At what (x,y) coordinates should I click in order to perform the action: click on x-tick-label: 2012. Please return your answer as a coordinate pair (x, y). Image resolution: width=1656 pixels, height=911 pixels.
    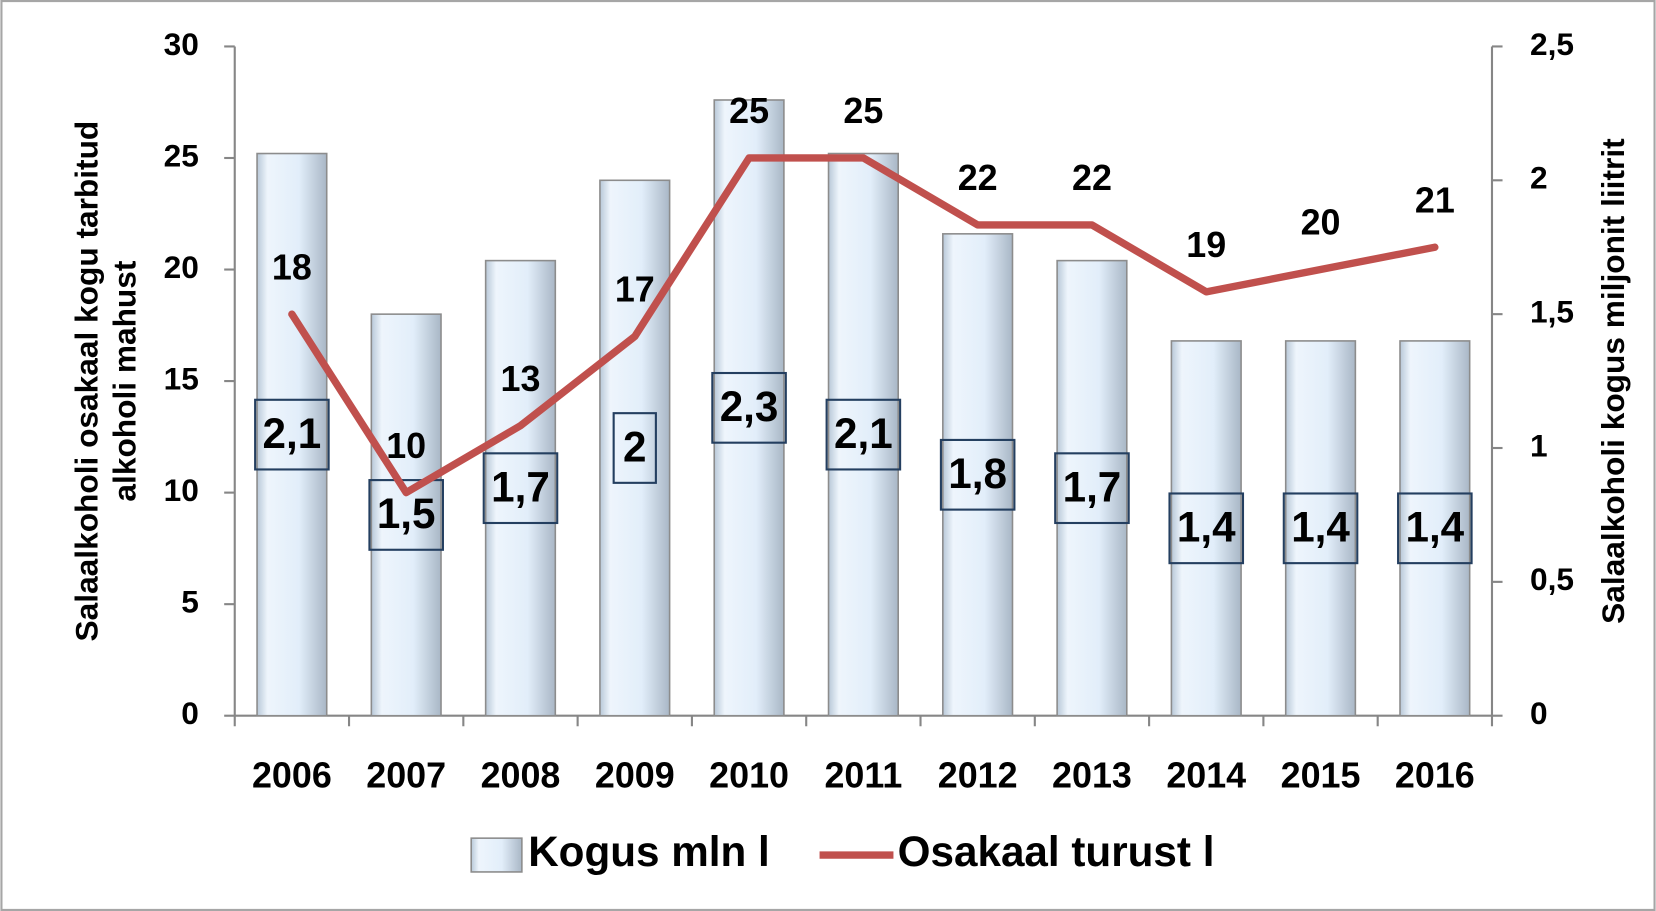
    Looking at the image, I should click on (978, 775).